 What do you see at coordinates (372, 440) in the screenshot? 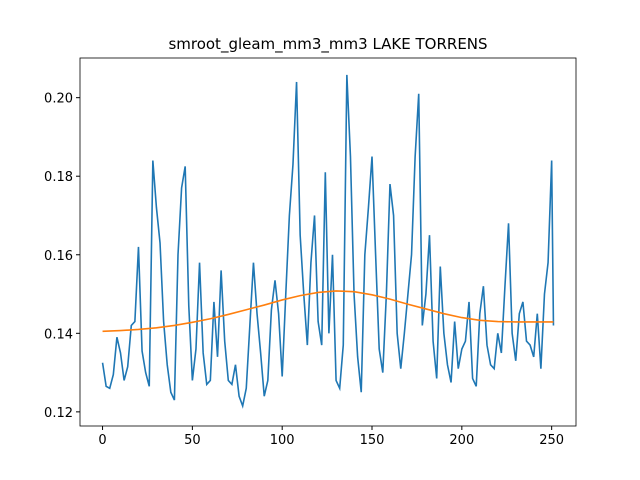
I see `x-tick-label: 150` at bounding box center [372, 440].